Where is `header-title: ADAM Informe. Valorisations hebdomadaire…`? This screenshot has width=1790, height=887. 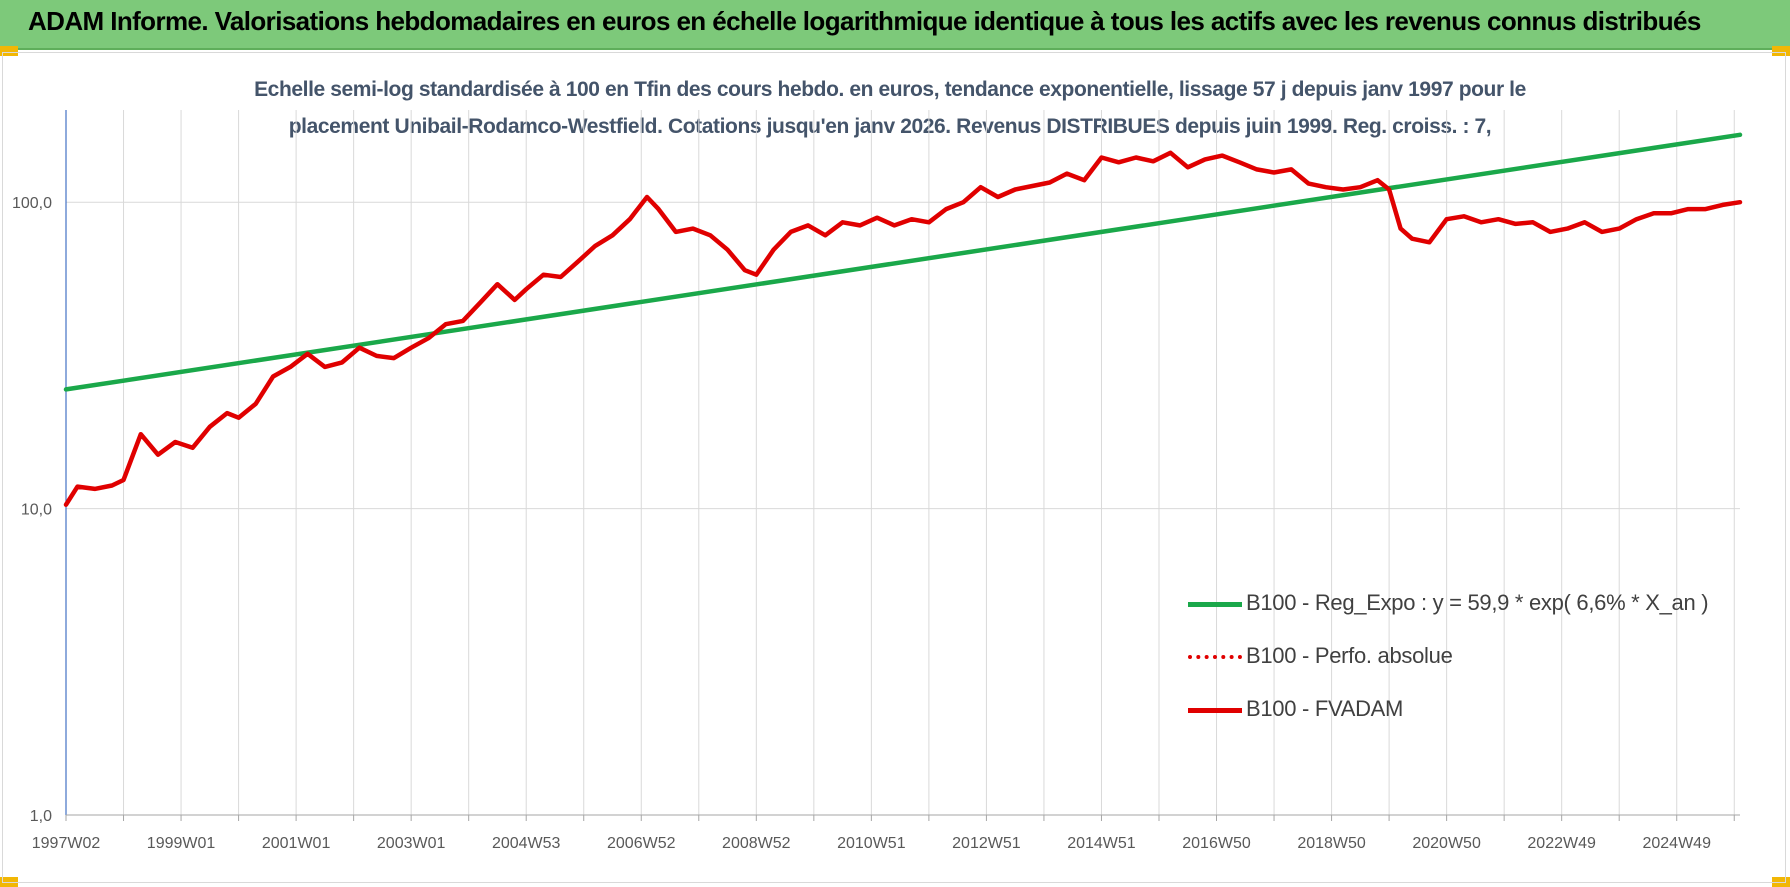
header-title: ADAM Informe. Valorisations hebdomadaire… is located at coordinates (864, 21).